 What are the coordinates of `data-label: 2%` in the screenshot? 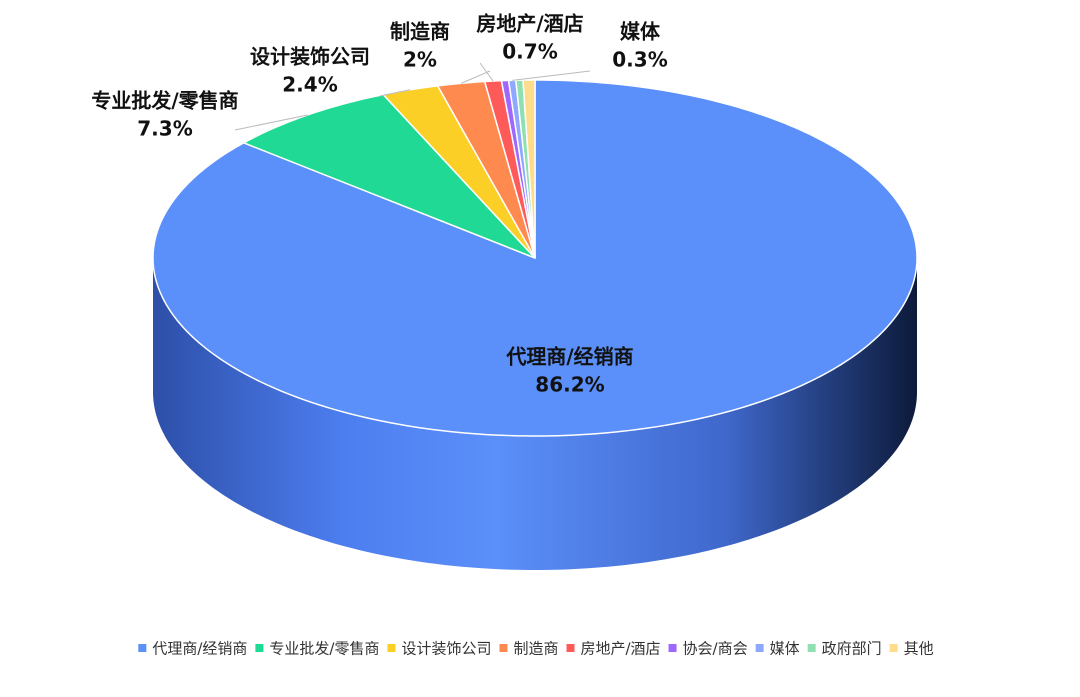 It's located at (420, 60).